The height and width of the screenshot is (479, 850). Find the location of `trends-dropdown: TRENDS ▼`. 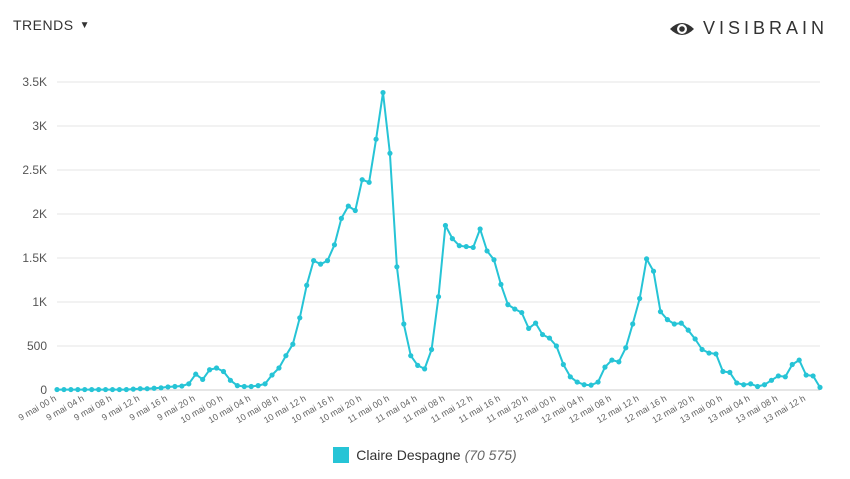

trends-dropdown: TRENDS ▼ is located at coordinates (51, 25).